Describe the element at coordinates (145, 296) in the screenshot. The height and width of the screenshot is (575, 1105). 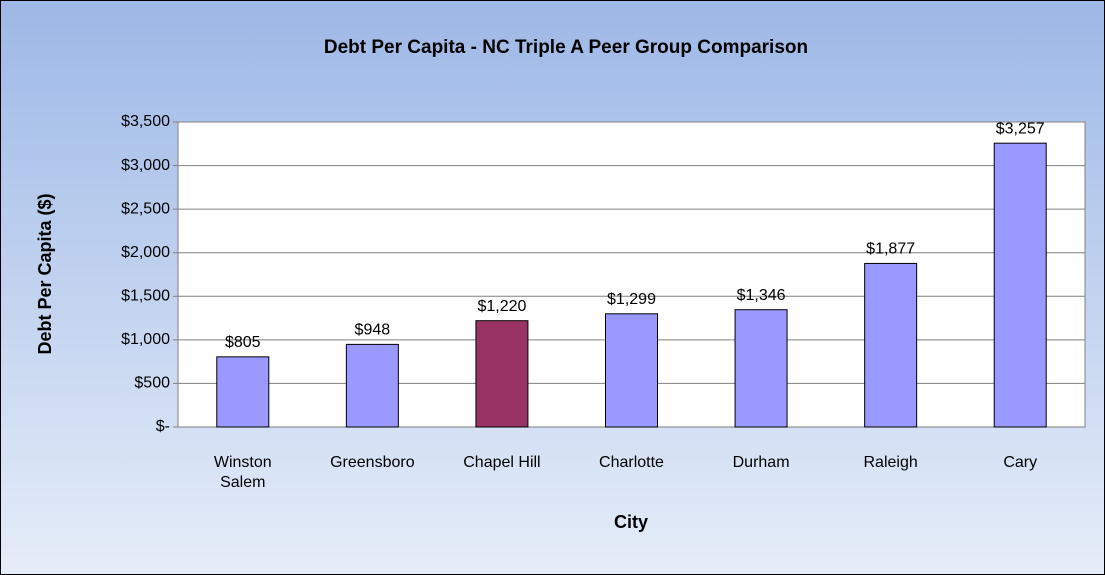
I see `y-tick-label: $1,500` at that location.